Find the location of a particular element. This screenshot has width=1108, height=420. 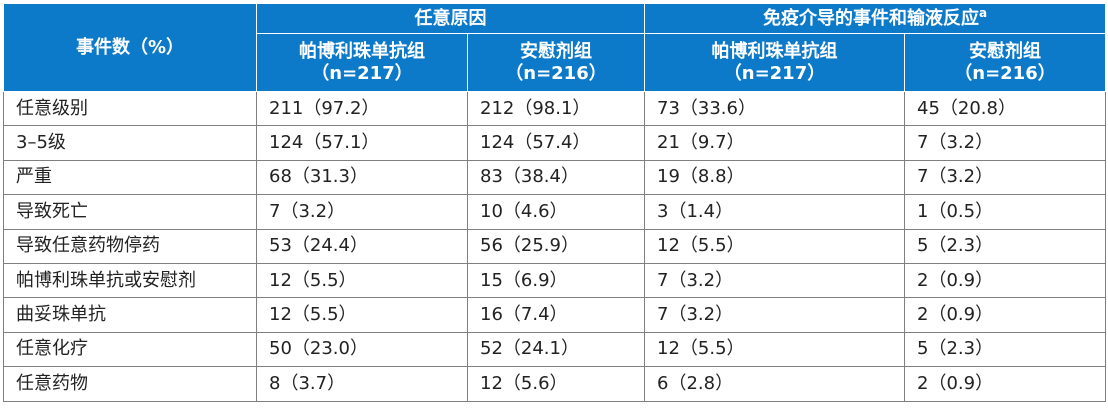

subheader-pembrolizumab-any: 帕博利珠单抗组 （n=217） is located at coordinates (362, 62).